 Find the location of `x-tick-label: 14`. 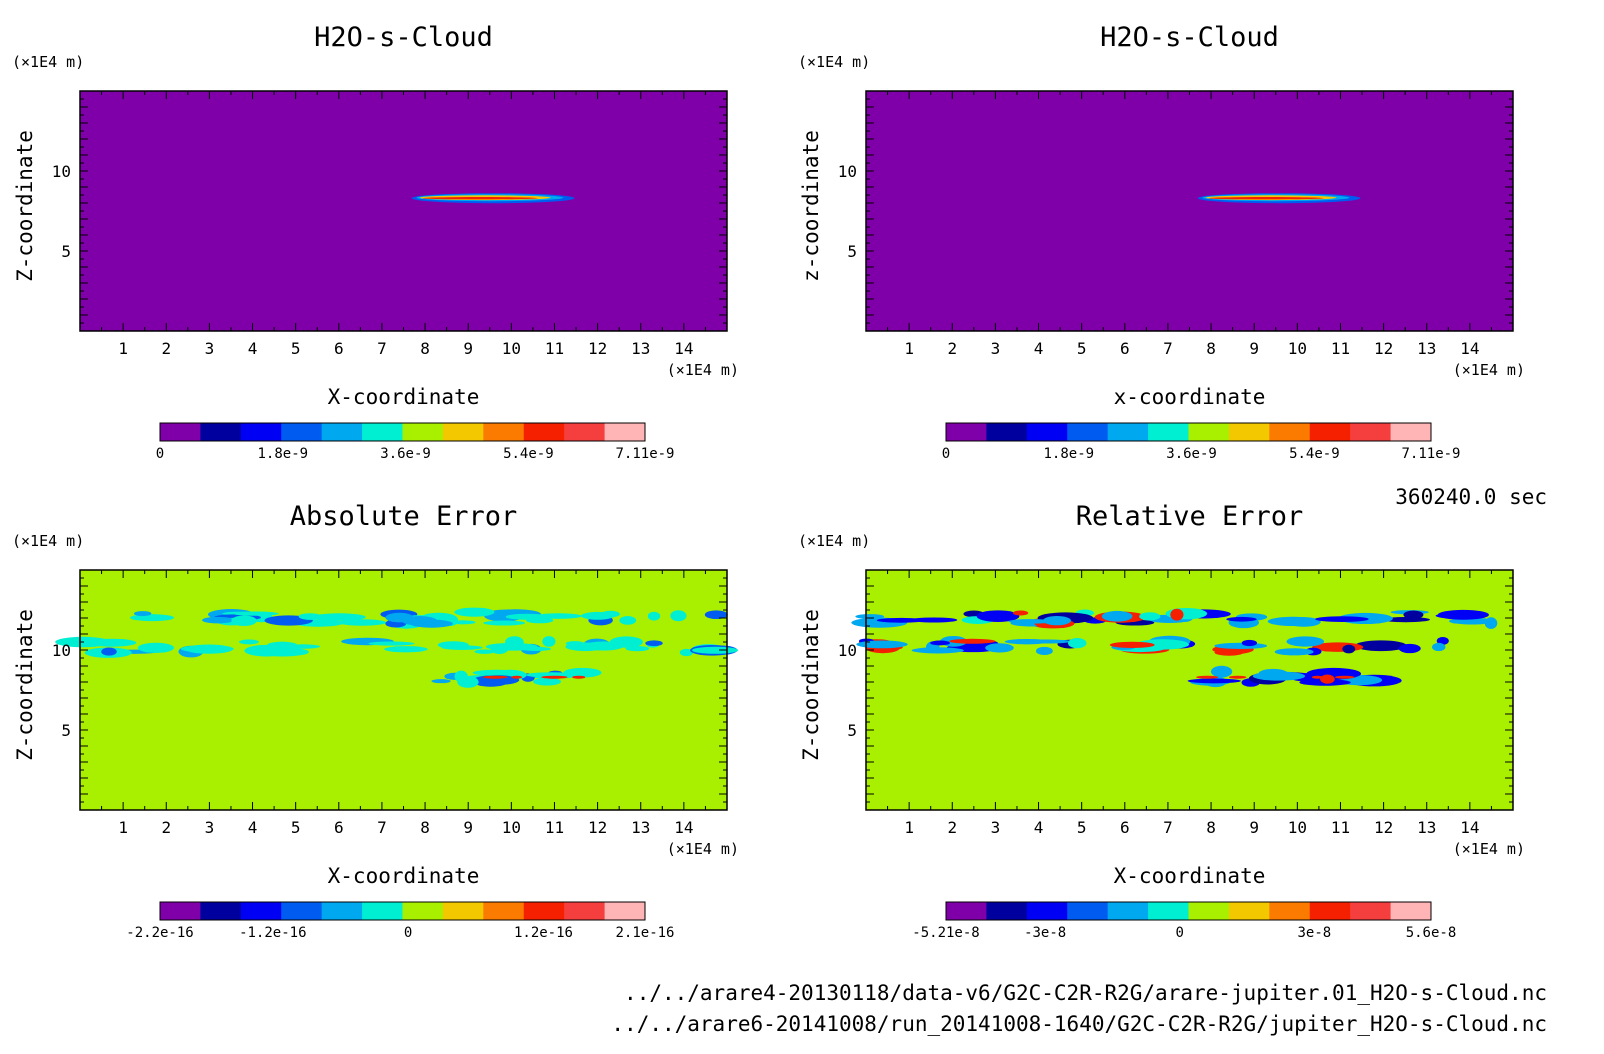

x-tick-label: 14 is located at coordinates (1469, 348).